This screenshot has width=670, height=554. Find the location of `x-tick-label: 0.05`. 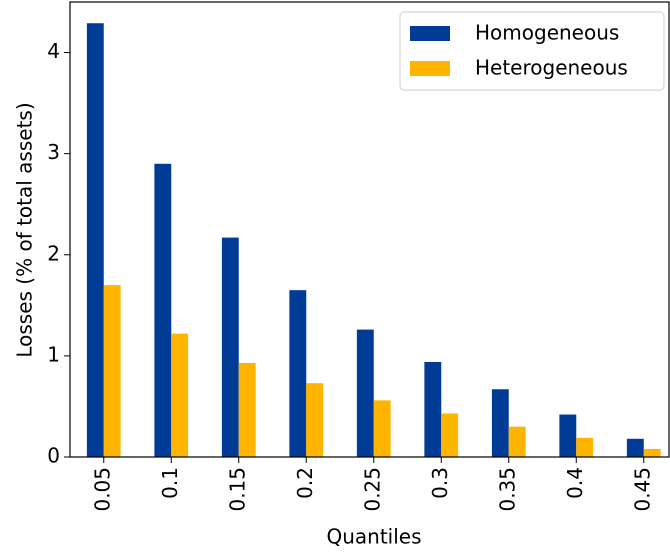

x-tick-label: 0.05 is located at coordinates (102, 489).